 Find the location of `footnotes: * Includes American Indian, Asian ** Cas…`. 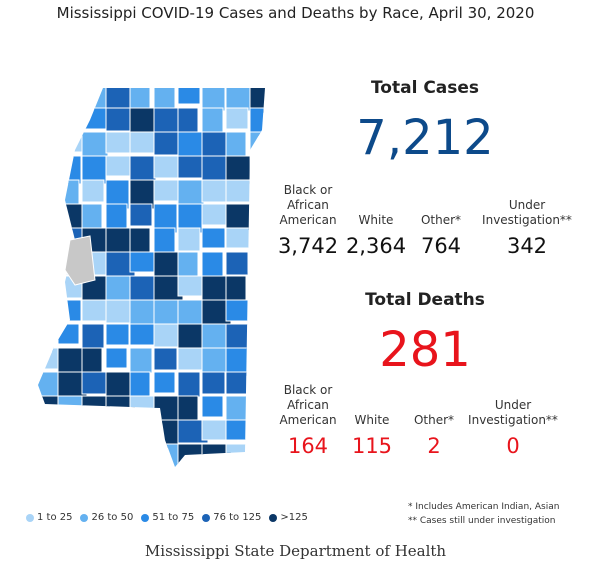

footnotes: * Includes American Indian, Asian ** Cas… is located at coordinates (483, 514).